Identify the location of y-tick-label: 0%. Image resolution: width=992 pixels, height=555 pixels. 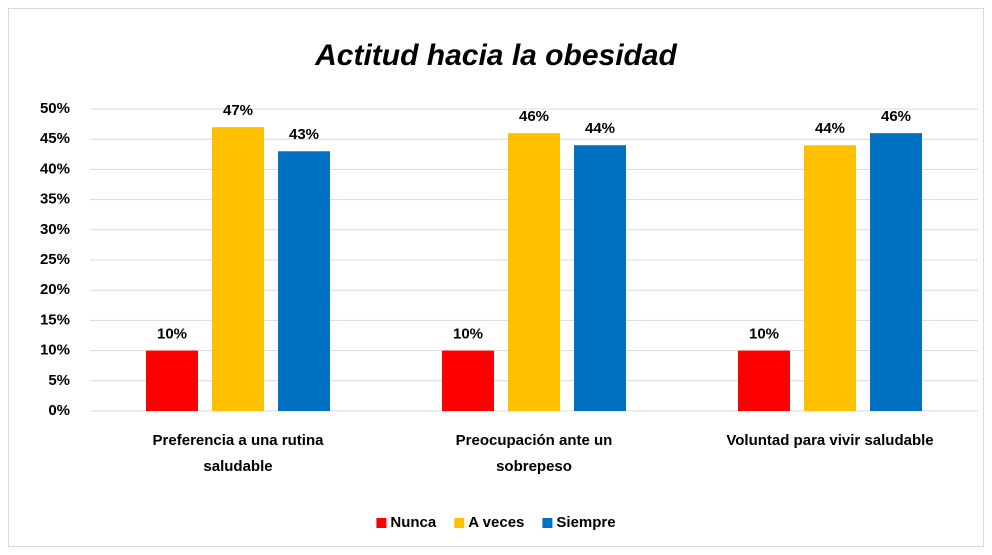
(59, 410).